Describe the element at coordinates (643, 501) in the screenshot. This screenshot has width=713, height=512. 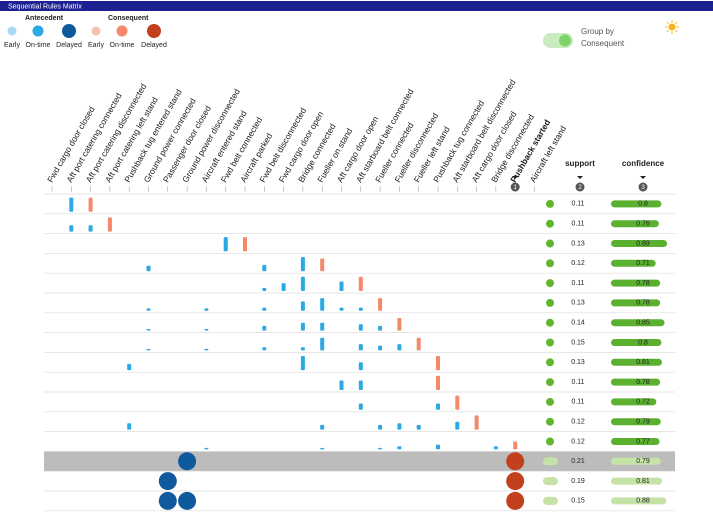
I see `confidence-value: 0.88` at that location.